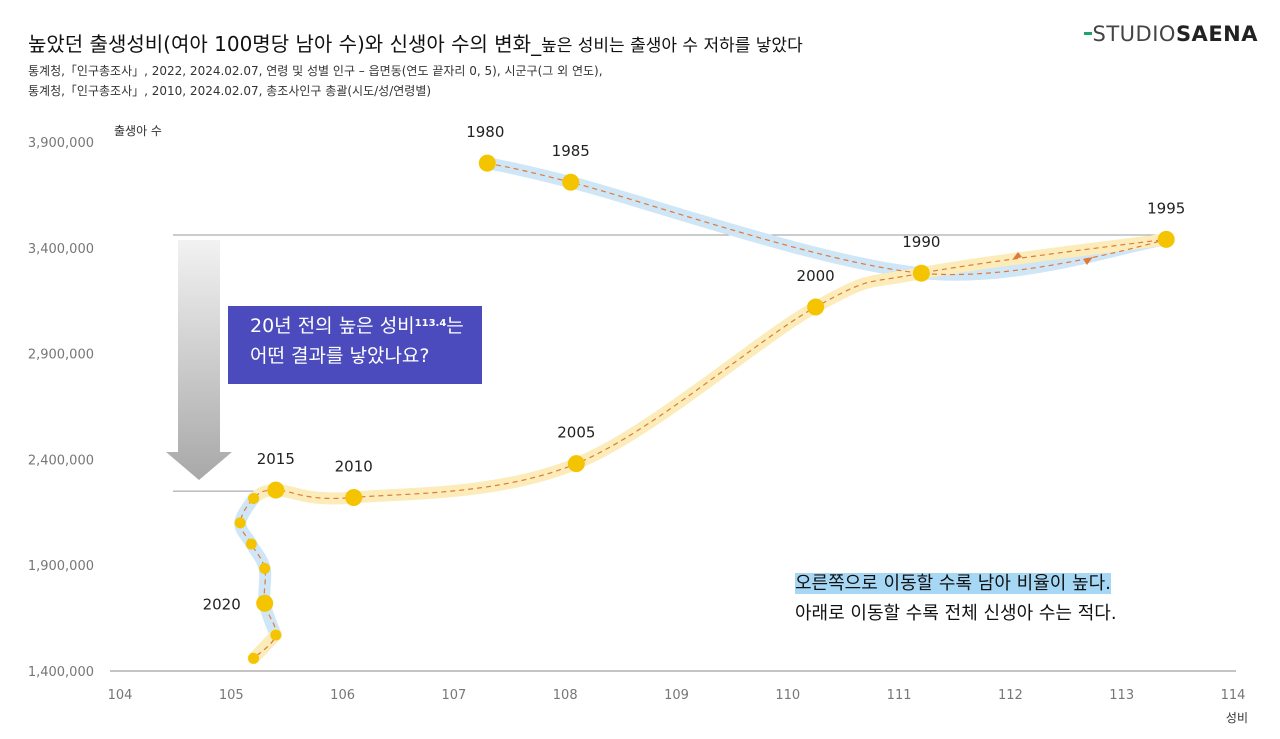 This screenshot has height=739, width=1280. What do you see at coordinates (571, 182) in the screenshot?
I see `data-point-1985` at bounding box center [571, 182].